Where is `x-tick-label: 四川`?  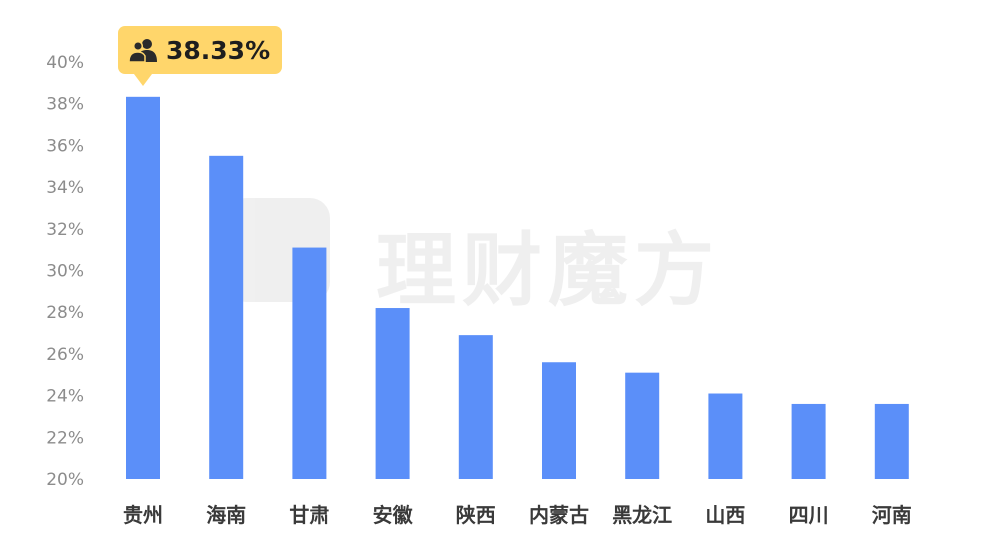 x-tick-label: 四川 is located at coordinates (809, 515).